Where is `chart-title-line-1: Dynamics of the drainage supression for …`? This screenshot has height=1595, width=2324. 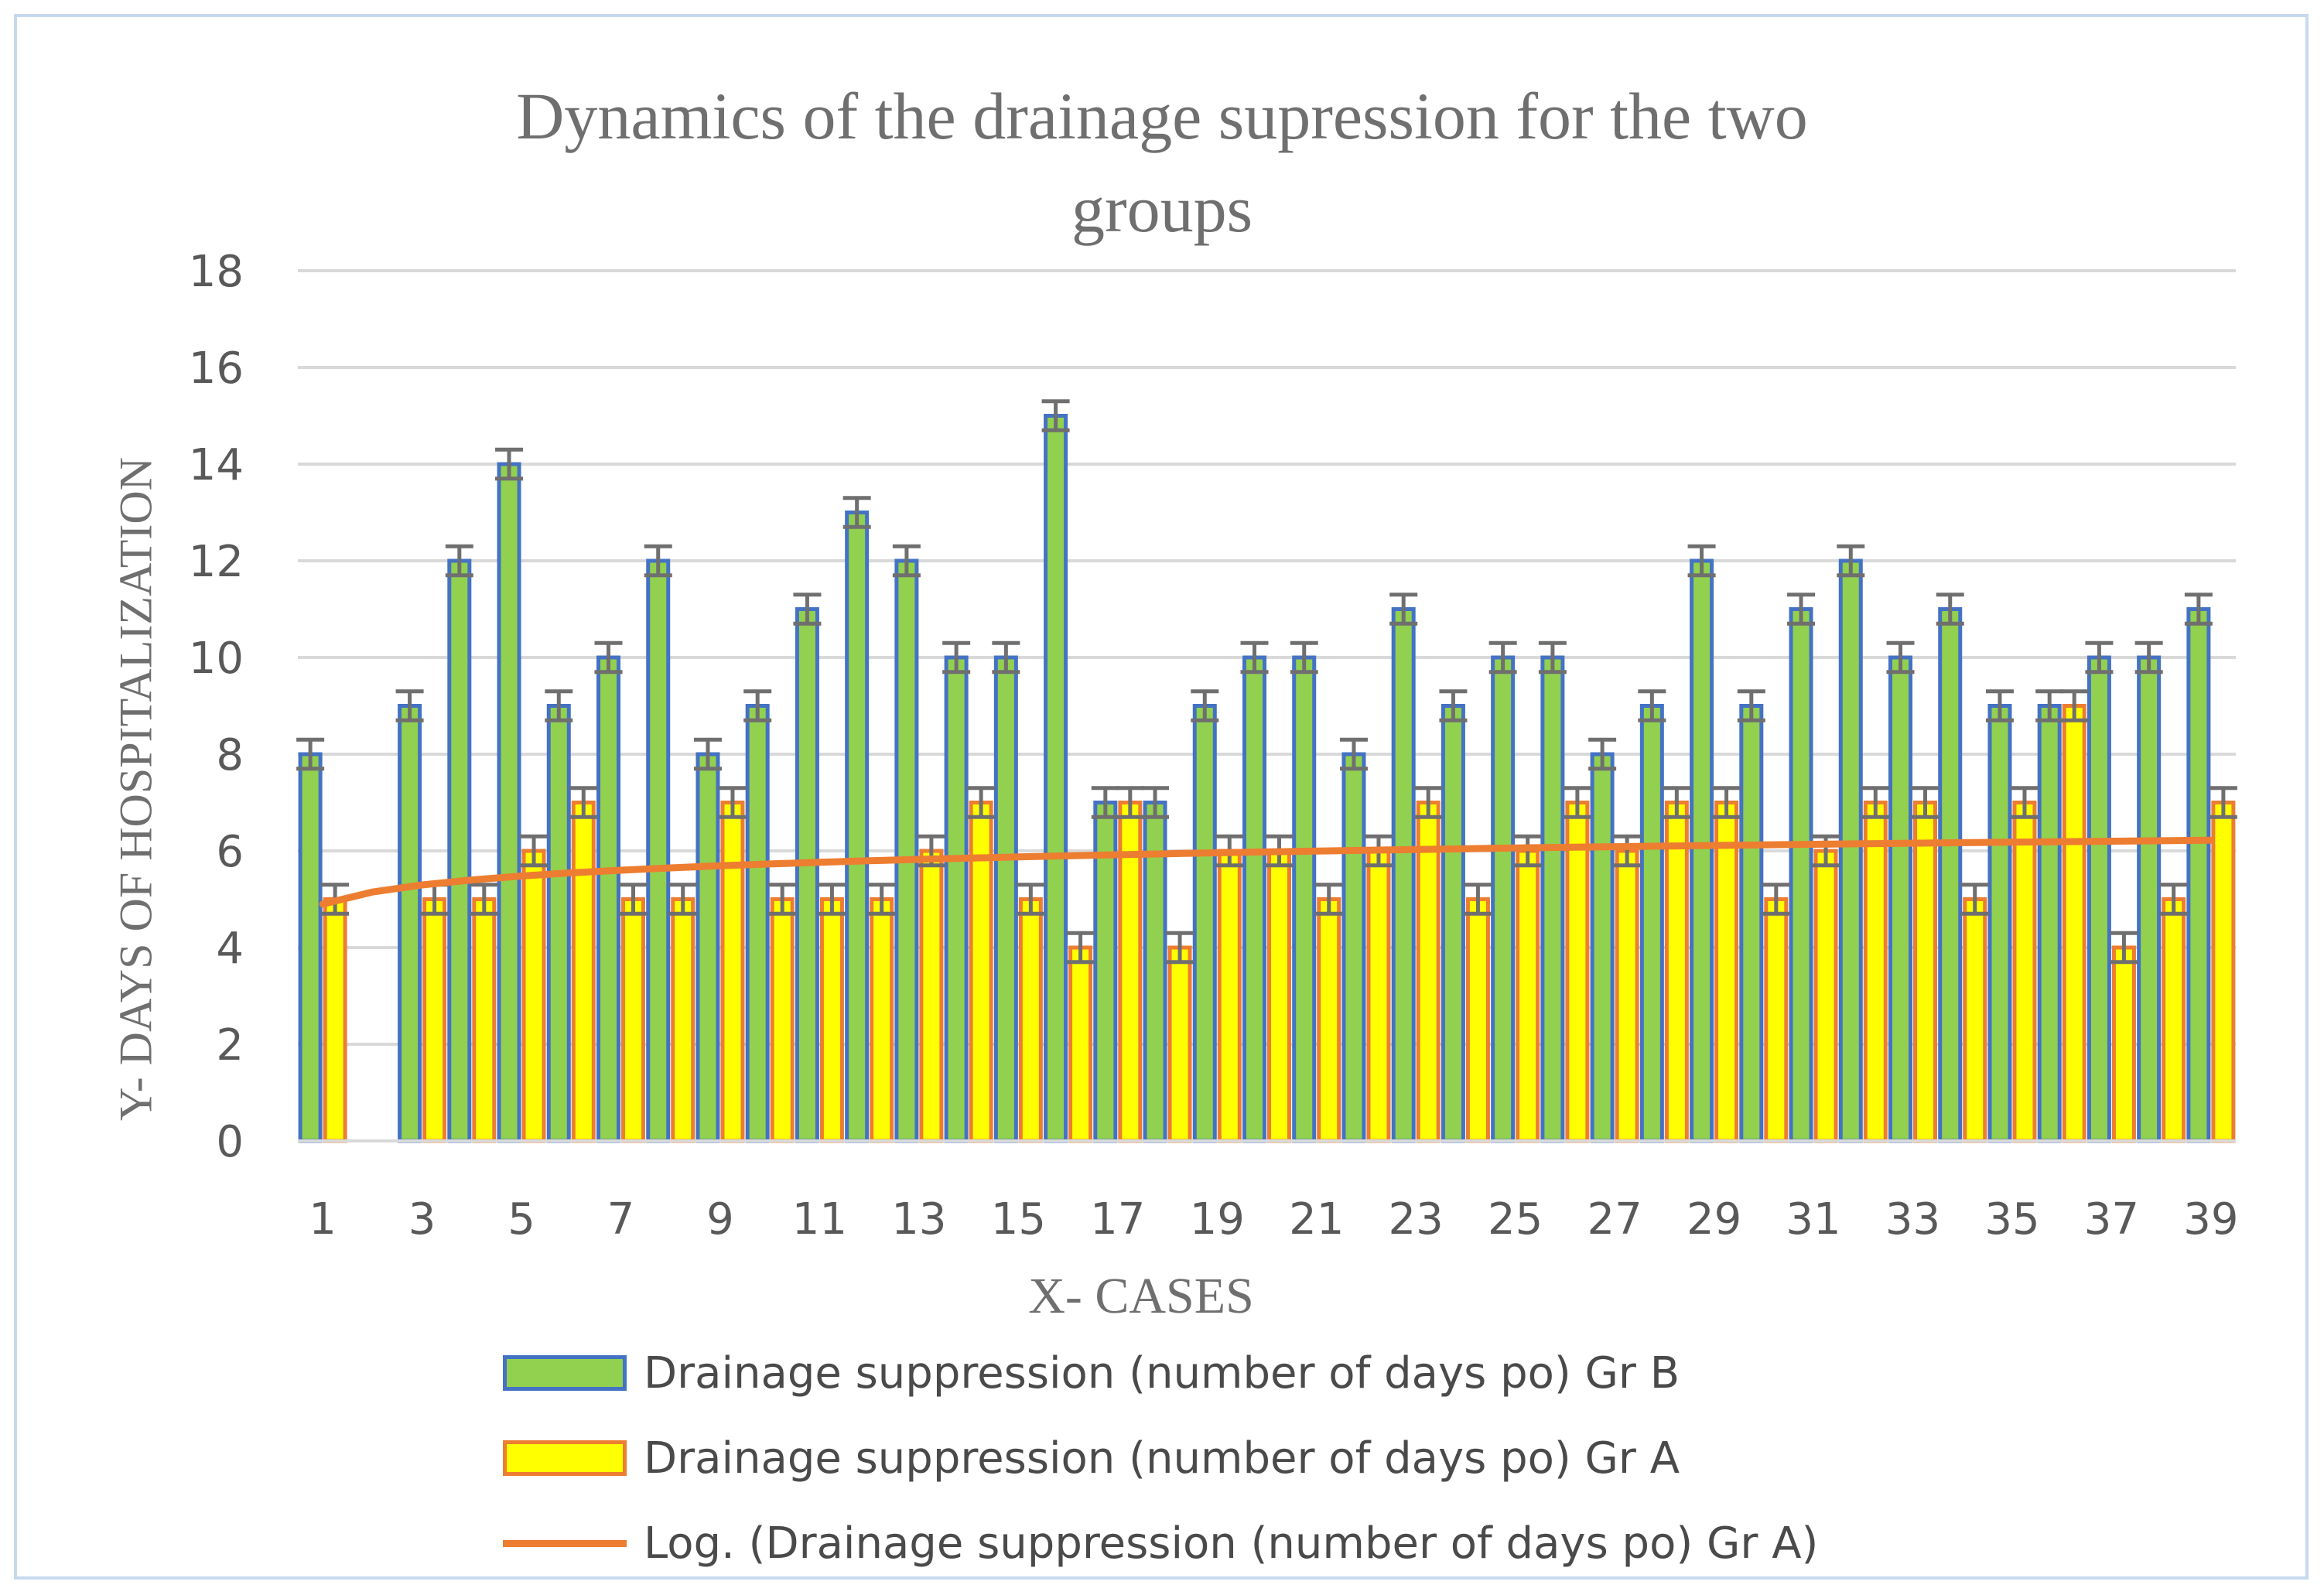 chart-title-line-1: Dynamics of the drainage supression for … is located at coordinates (1162, 116).